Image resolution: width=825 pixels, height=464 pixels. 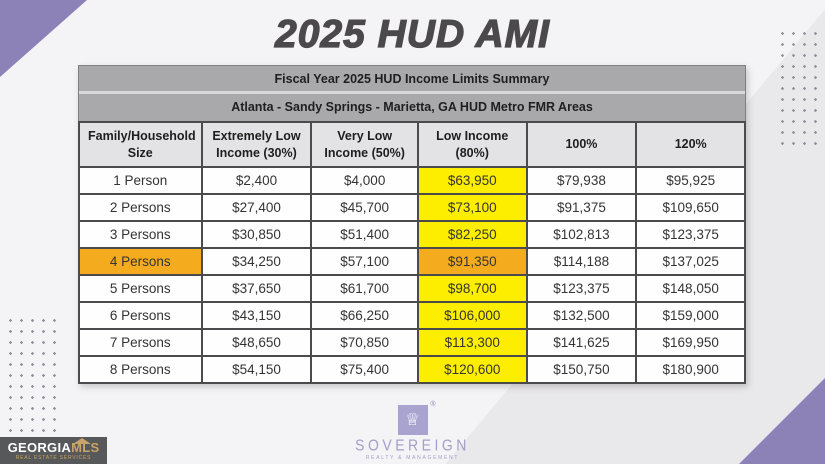 I want to click on cell-120pct: $137,025, so click(x=690, y=261).